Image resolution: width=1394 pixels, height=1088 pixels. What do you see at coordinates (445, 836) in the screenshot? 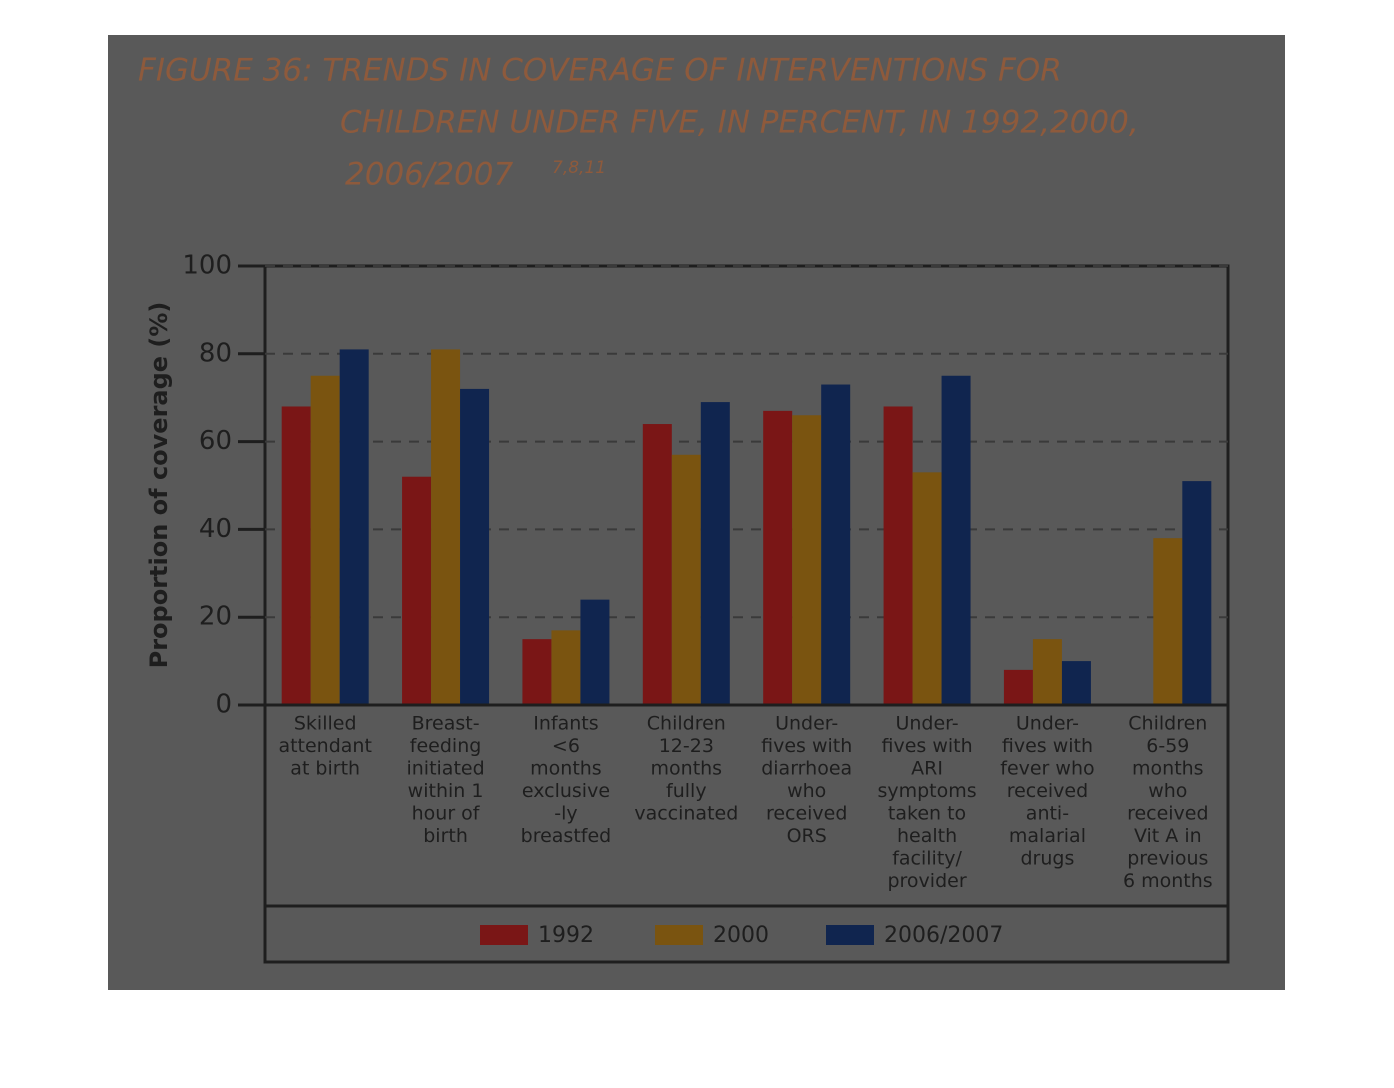
I see `x-tick-label: birth` at bounding box center [445, 836].